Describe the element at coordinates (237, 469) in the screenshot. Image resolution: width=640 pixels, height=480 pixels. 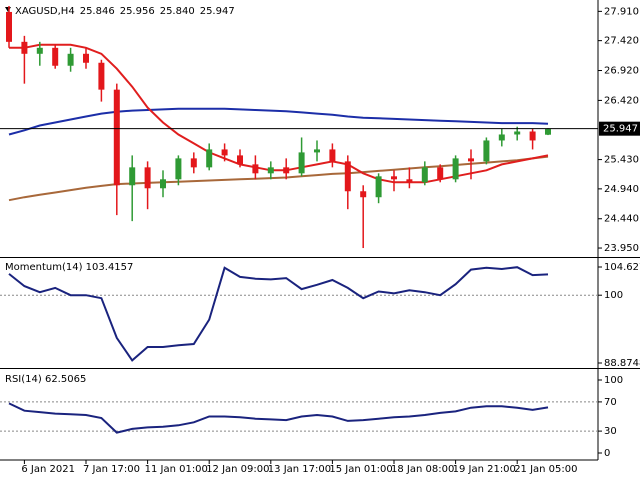
I see `x-tick-label: 12 Jan 09:00` at that location.